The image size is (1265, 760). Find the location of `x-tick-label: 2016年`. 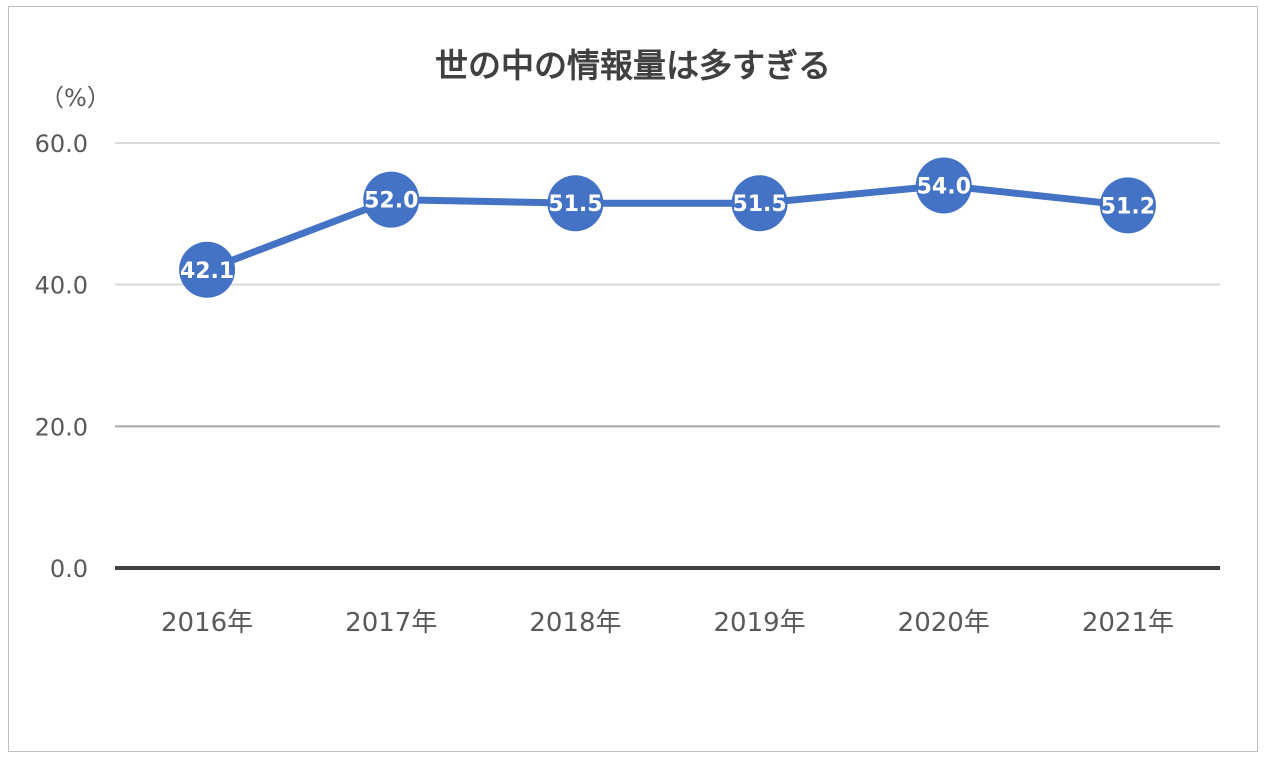

x-tick-label: 2016年 is located at coordinates (207, 623).